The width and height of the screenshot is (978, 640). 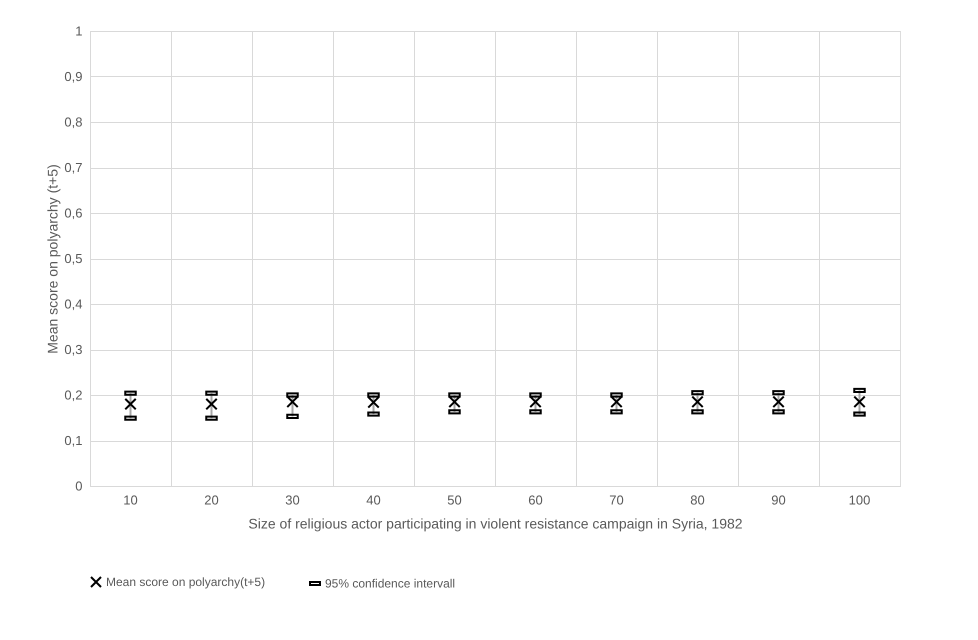 I want to click on x-tick-label: 30, so click(x=292, y=500).